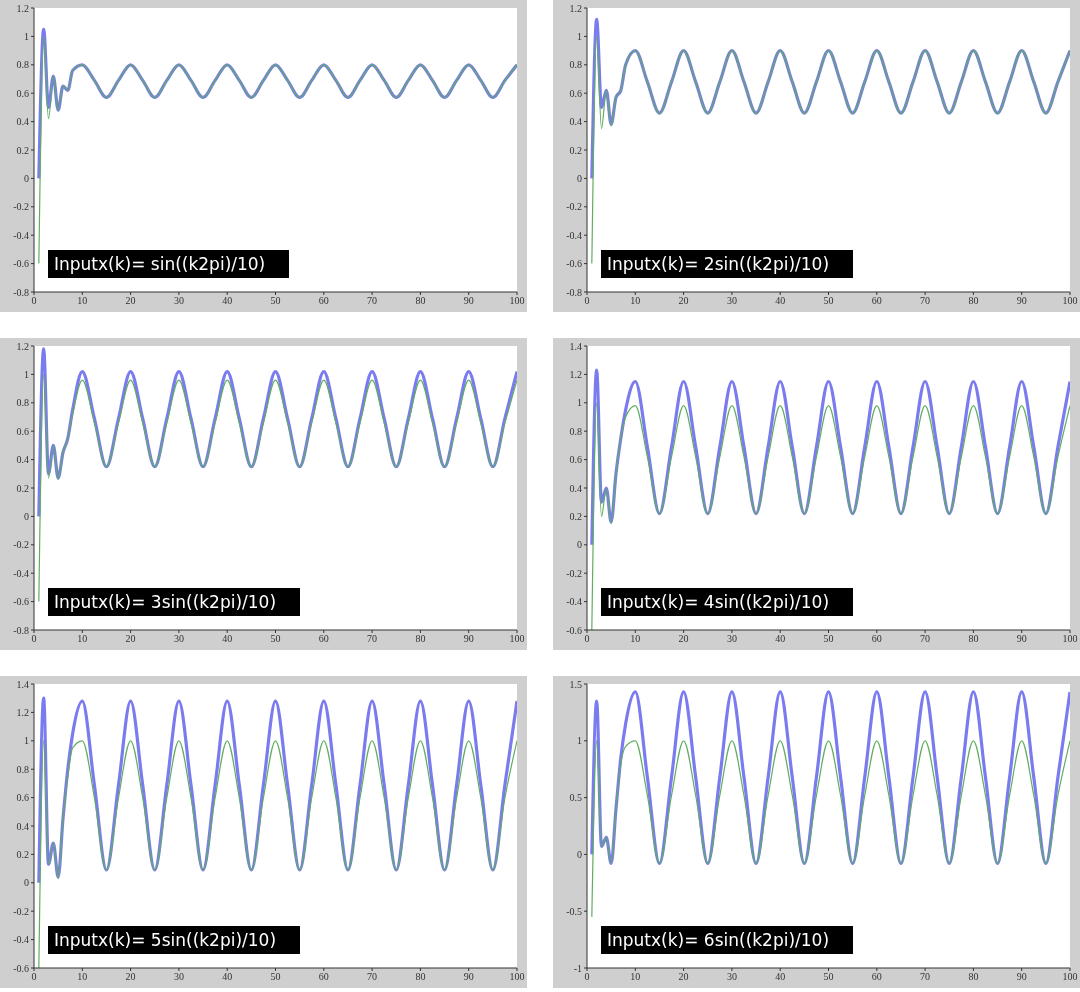 The image size is (1080, 992). What do you see at coordinates (727, 264) in the screenshot?
I see `annotation: Inputx(k)= 2sin((k2pi)/10)` at bounding box center [727, 264].